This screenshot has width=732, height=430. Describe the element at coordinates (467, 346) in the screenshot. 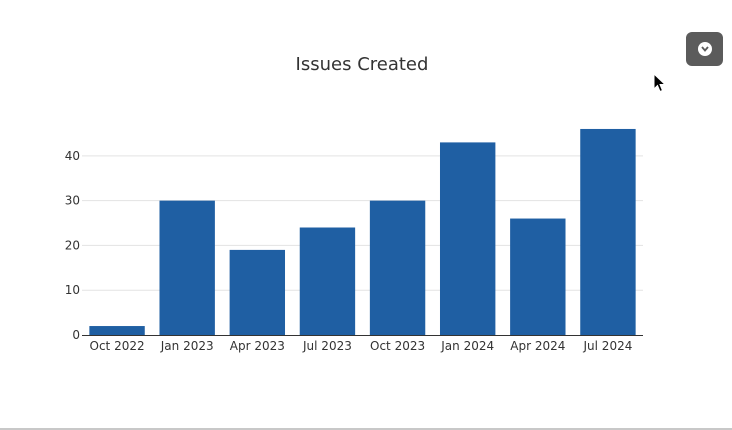

I see `x-tick-label: Jan 2024` at that location.